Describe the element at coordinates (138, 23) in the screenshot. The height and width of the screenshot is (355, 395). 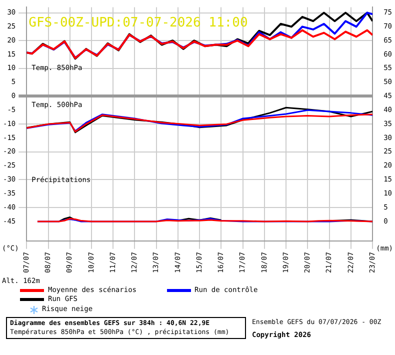
I see `text: GFS-00Z-UPD:07-07-2026 11:00` at that location.